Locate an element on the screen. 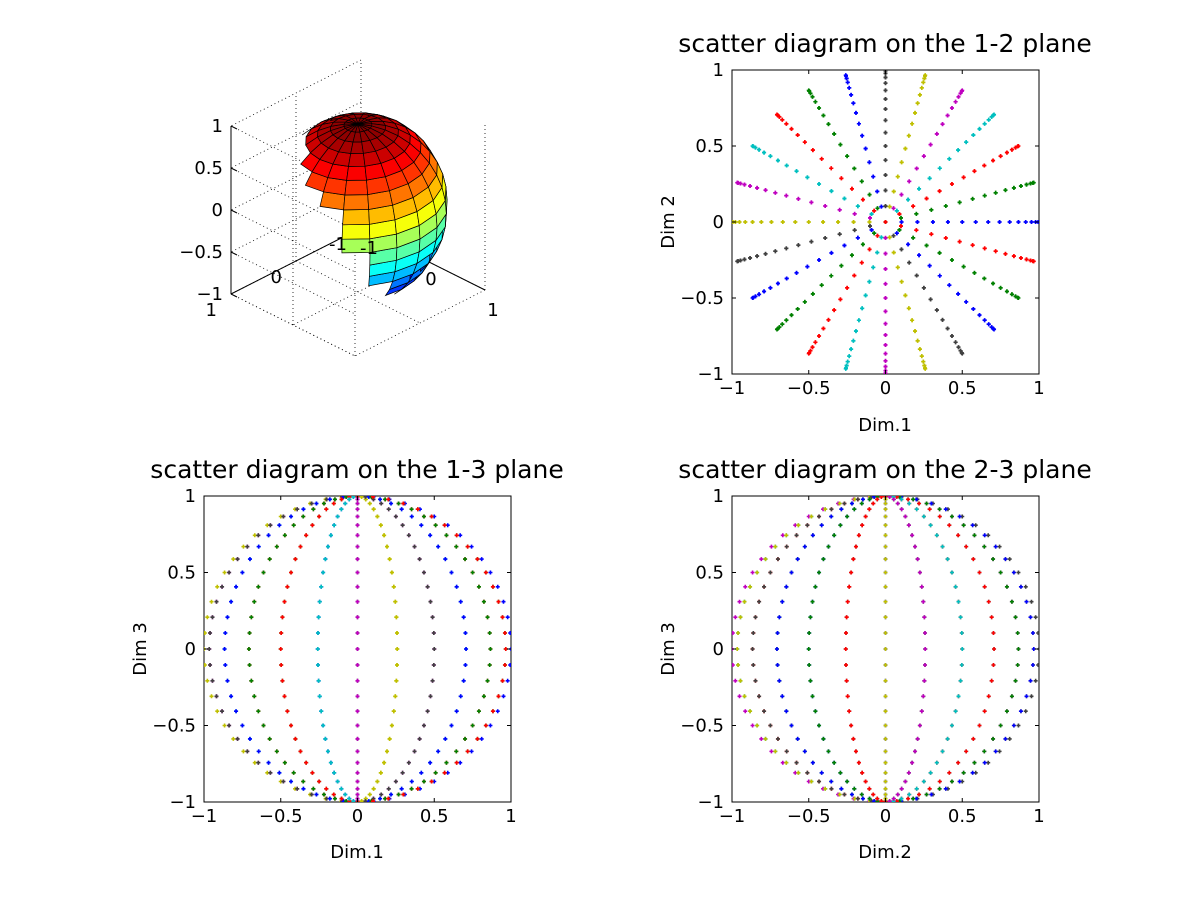 The image size is (1201, 901). y-tick-label: 0 is located at coordinates (718, 649).